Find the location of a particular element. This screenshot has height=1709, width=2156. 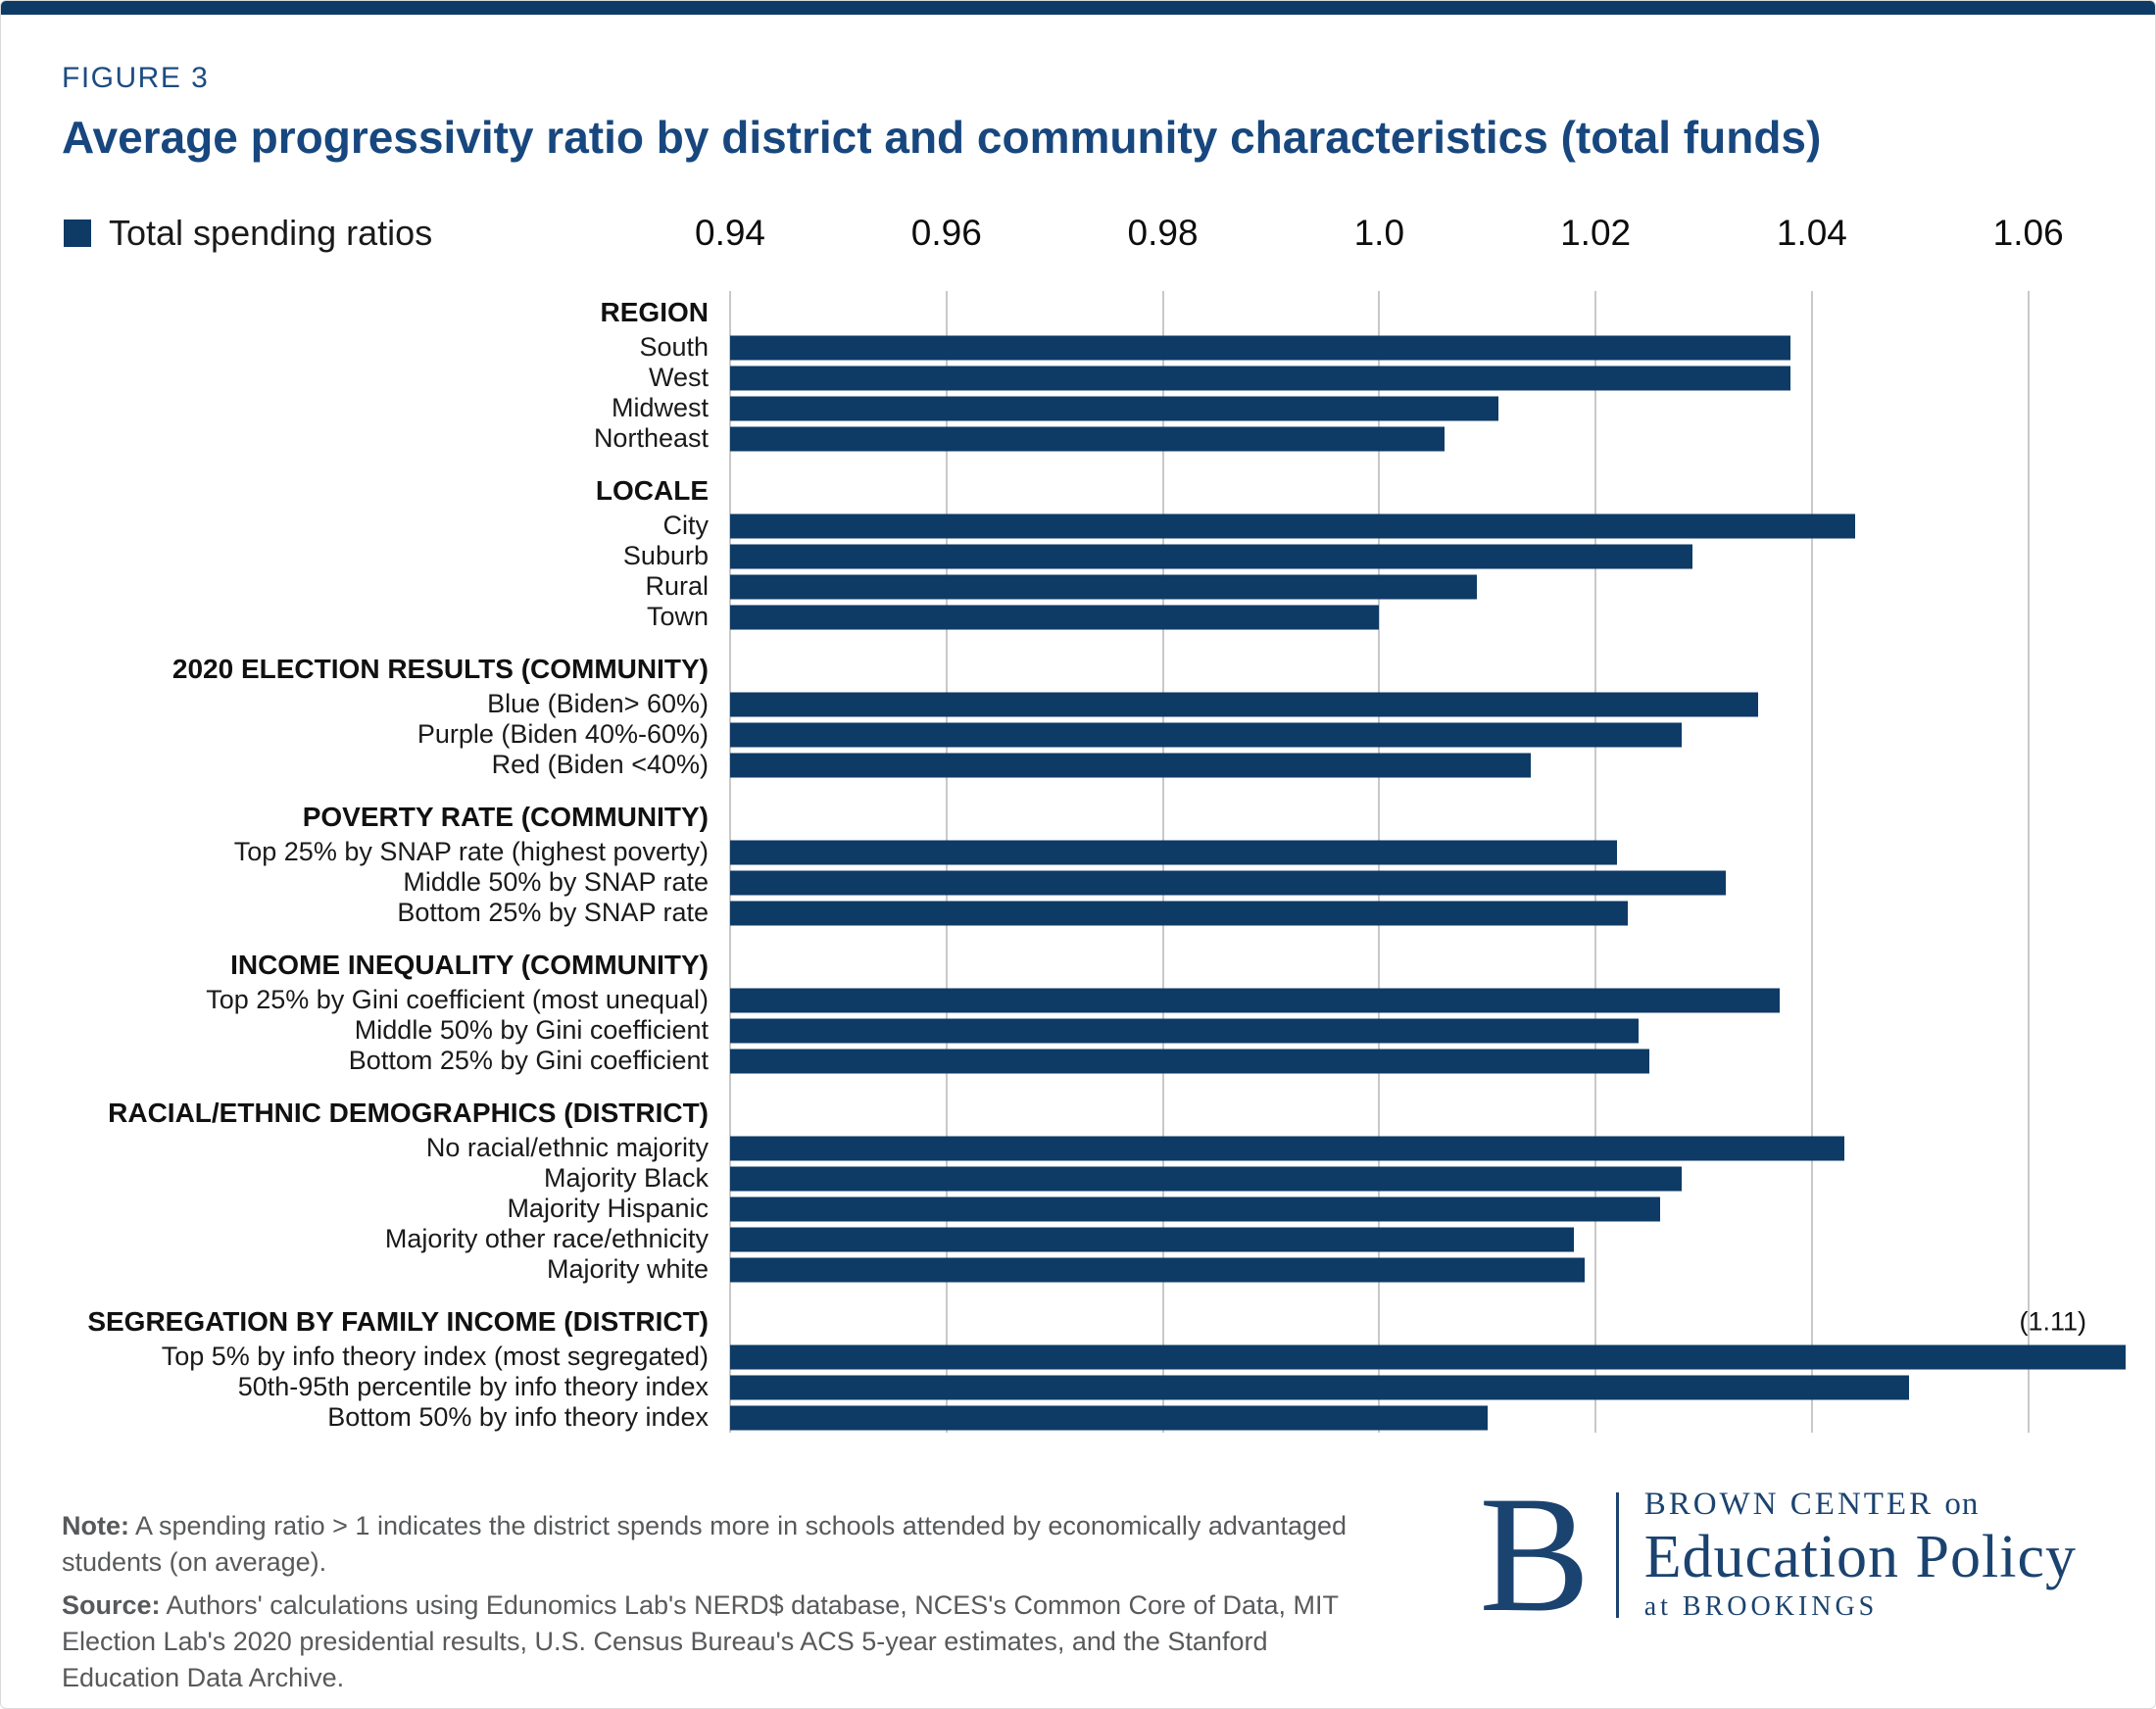

bar-label: Rural is located at coordinates (677, 586).